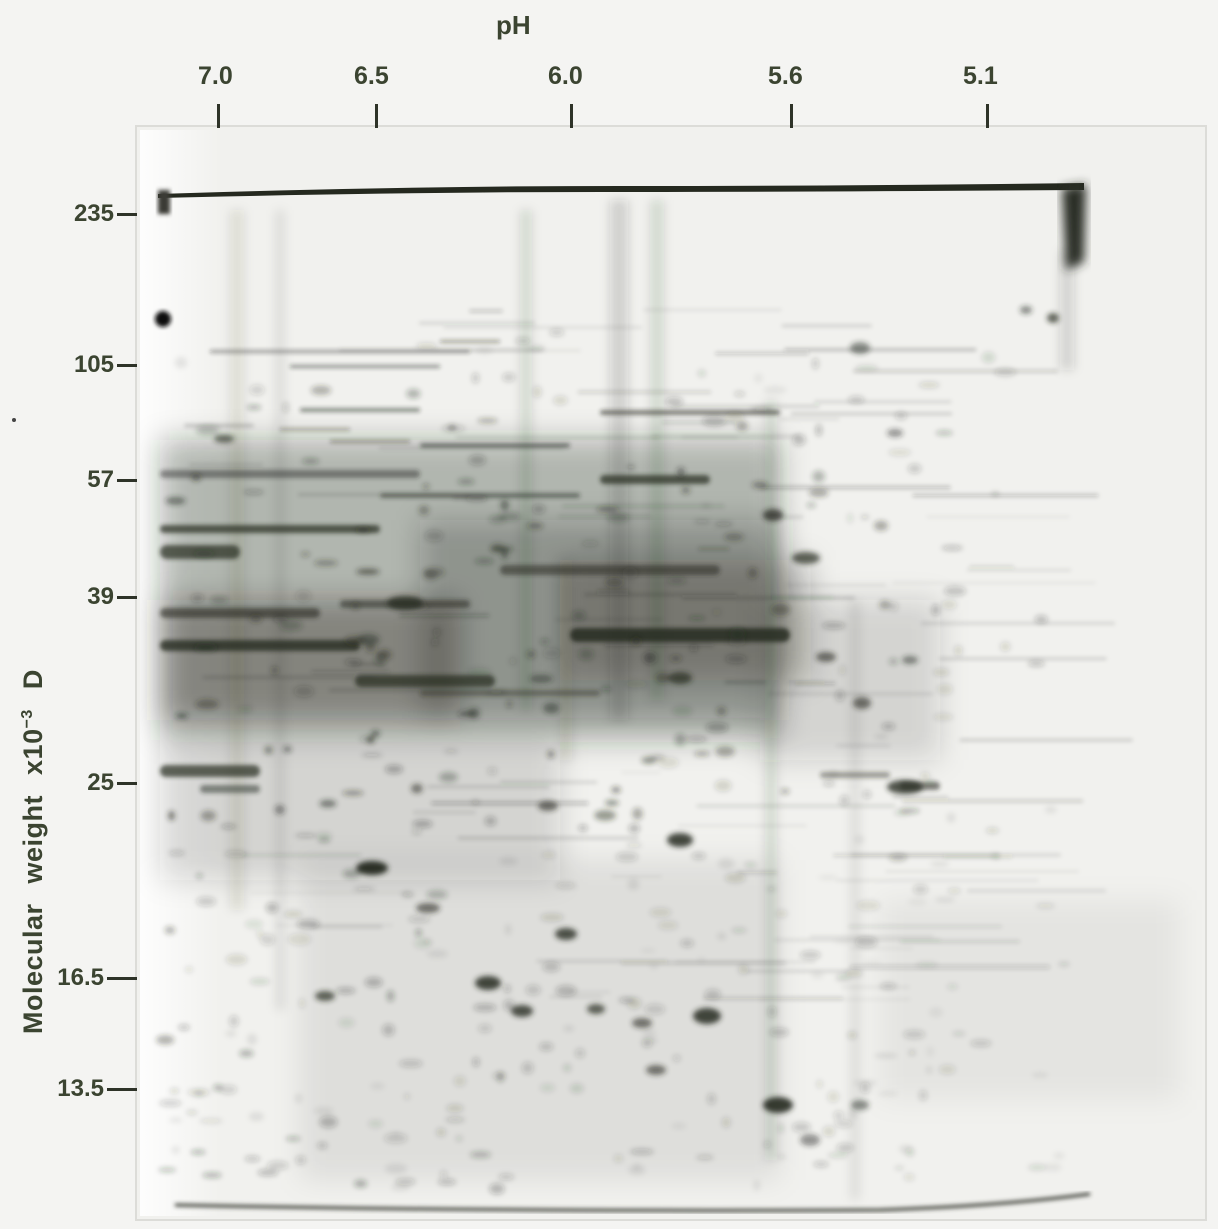 This screenshot has height=1229, width=1218. Describe the element at coordinates (1030, 1000) in the screenshot. I see `gel-haze-region` at that location.